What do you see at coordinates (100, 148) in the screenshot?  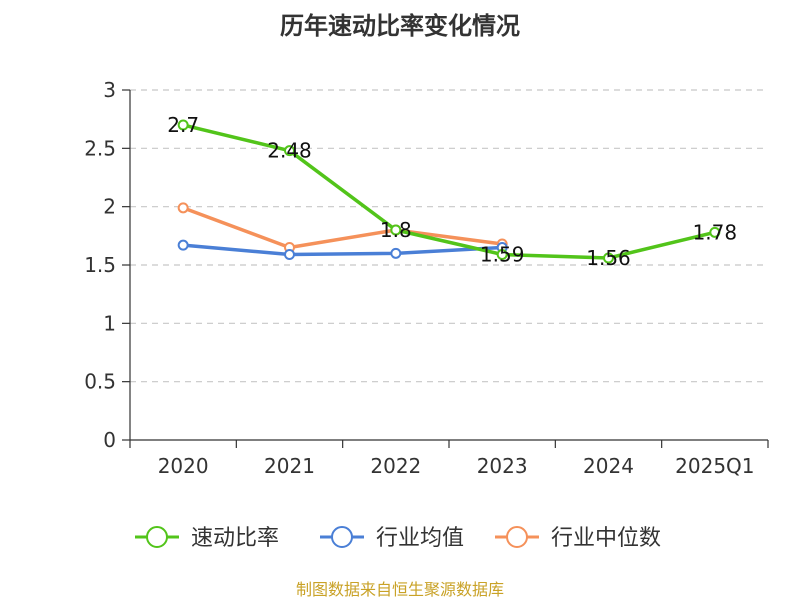 I see `y-tick-label: 2.5` at bounding box center [100, 148].